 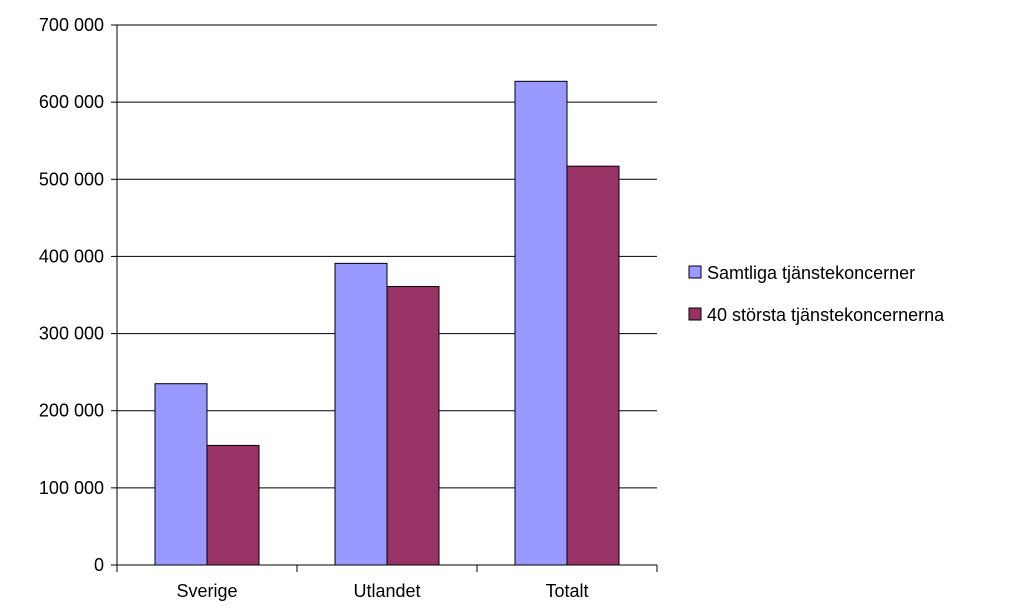 What do you see at coordinates (71, 488) in the screenshot?
I see `y-tick-label: 100 000` at bounding box center [71, 488].